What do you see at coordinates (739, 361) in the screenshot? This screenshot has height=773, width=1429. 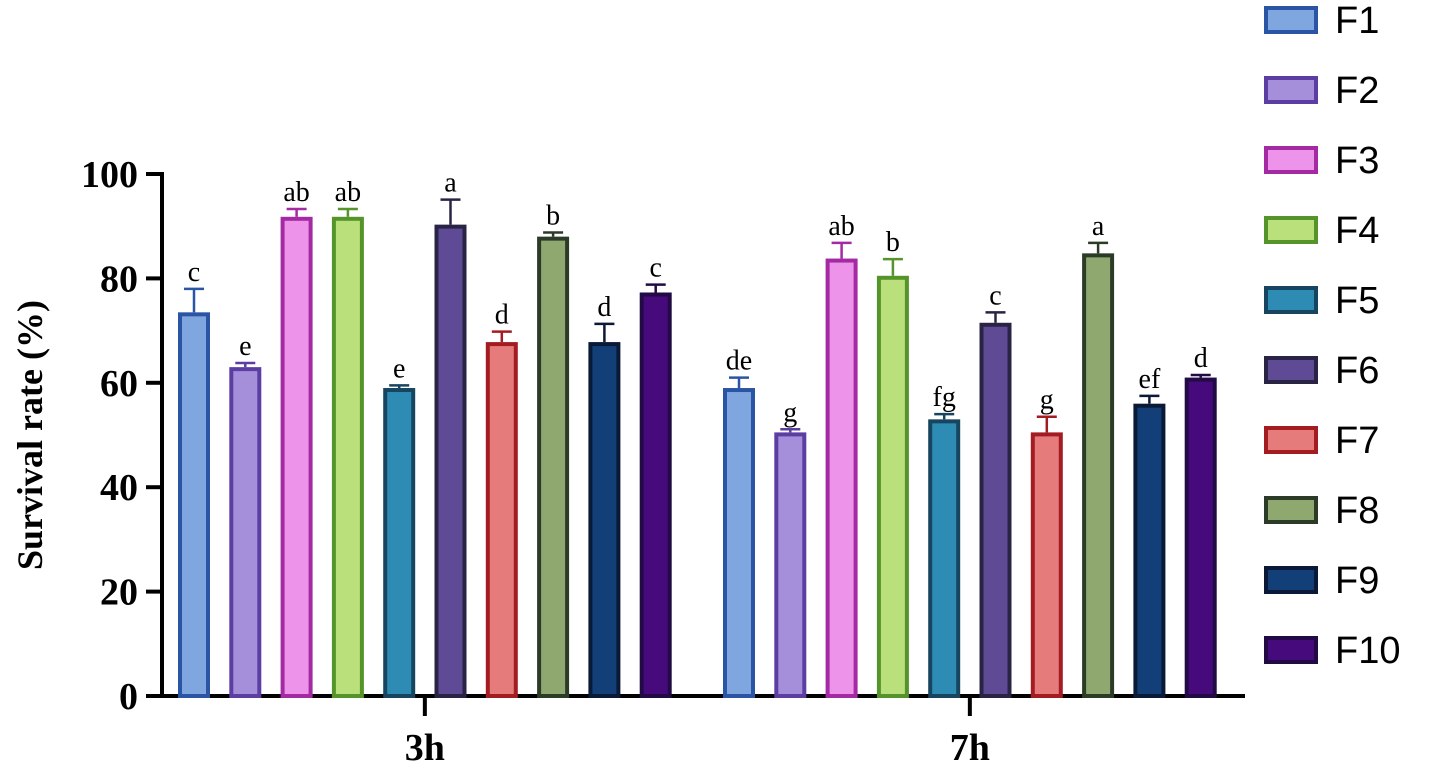 I see `significance-letter: de` at bounding box center [739, 361].